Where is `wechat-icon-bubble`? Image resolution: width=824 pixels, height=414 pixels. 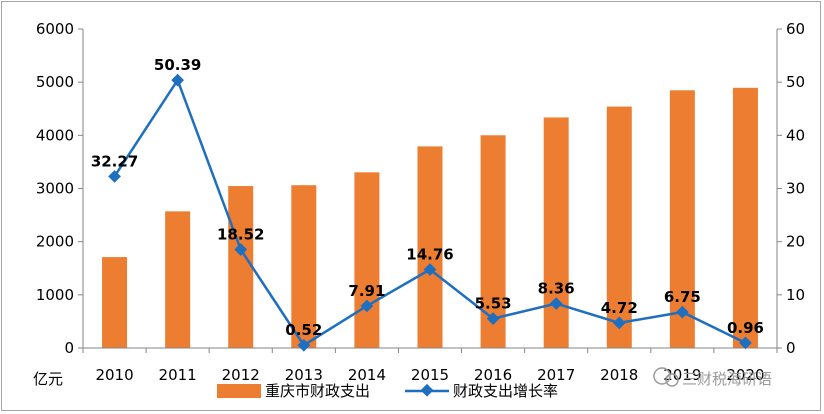 wechat-icon-bubble is located at coordinates (672, 380).